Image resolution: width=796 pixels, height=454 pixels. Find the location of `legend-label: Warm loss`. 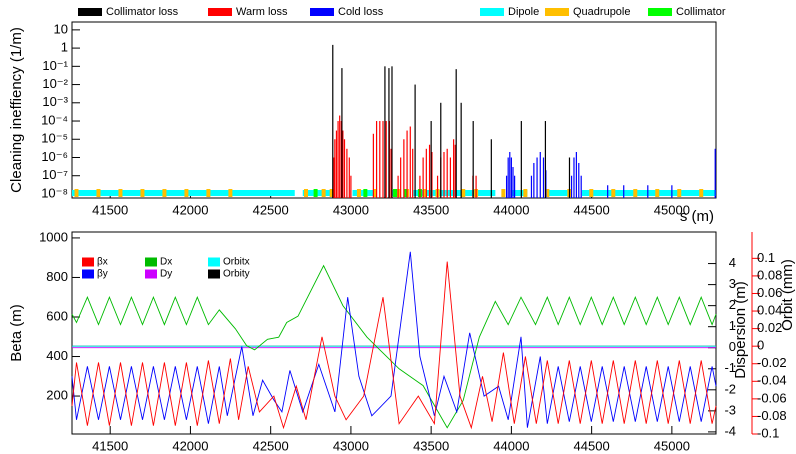

legend-label: Warm loss is located at coordinates (262, 12).